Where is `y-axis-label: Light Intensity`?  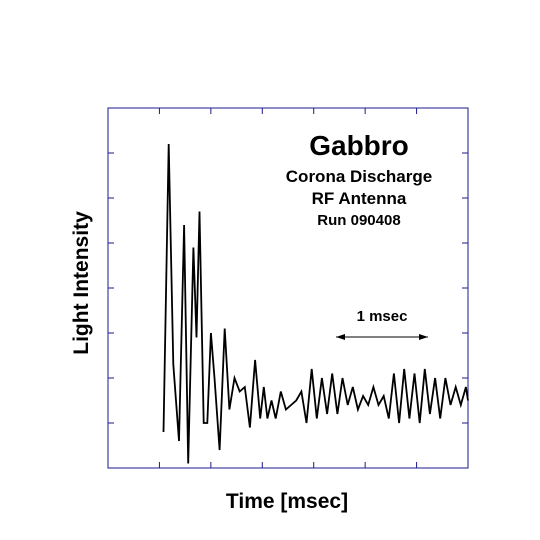 y-axis-label: Light Intensity is located at coordinates (81, 283).